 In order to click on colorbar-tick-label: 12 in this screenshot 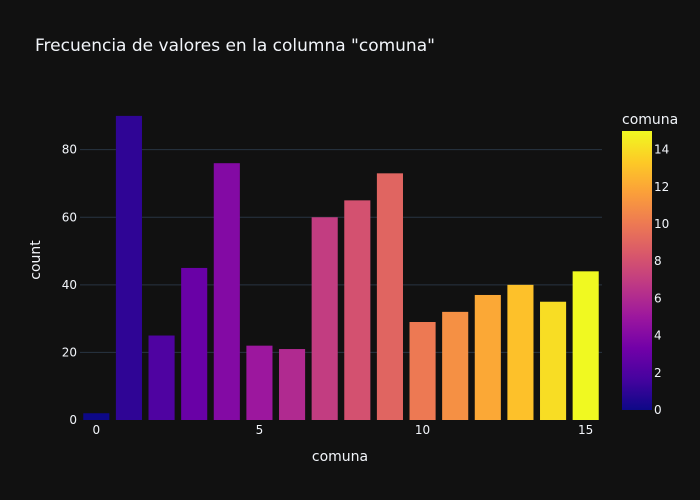, I will do `click(661, 187)`.